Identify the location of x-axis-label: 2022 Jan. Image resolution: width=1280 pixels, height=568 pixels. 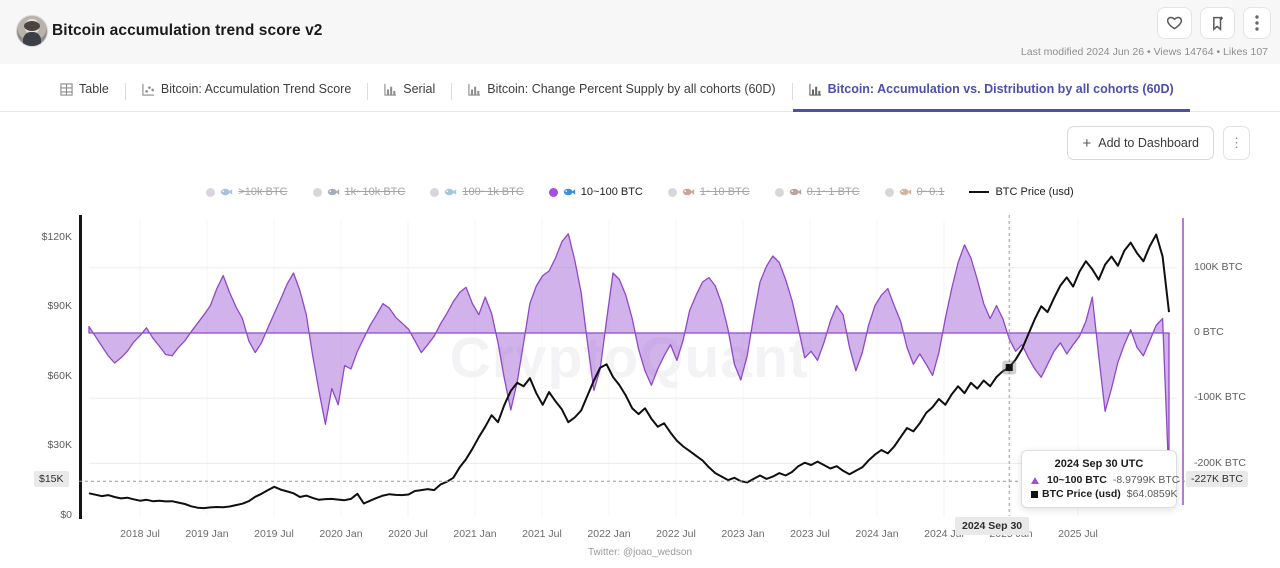
(609, 534).